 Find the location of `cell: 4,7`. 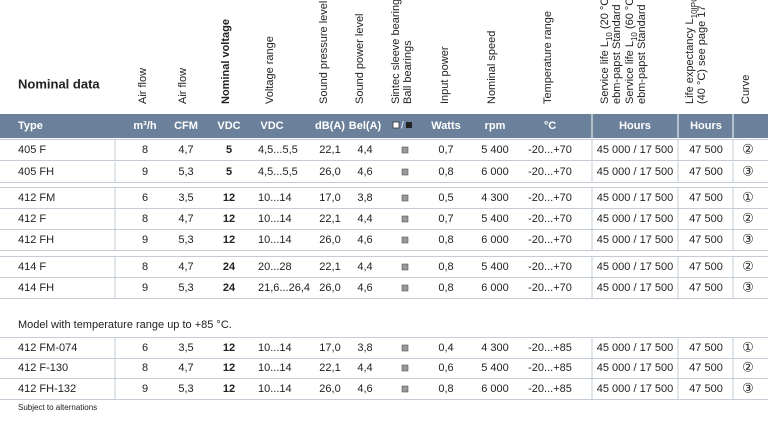

cell: 4,7 is located at coordinates (185, 267).